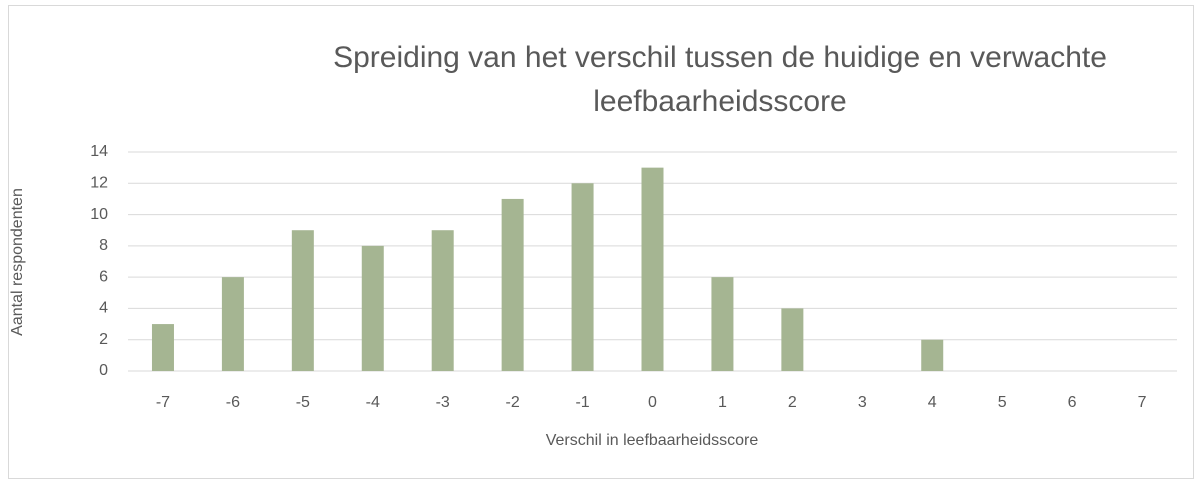  Describe the element at coordinates (443, 402) in the screenshot. I see `x-tick-label: -3` at that location.